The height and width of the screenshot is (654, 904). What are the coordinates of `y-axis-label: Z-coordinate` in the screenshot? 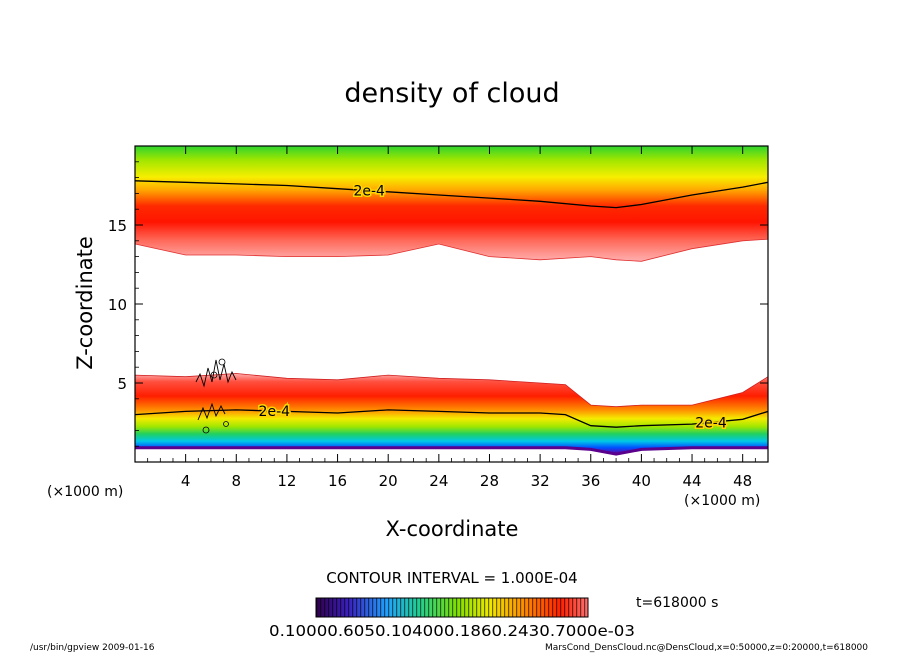 It's located at (85, 303).